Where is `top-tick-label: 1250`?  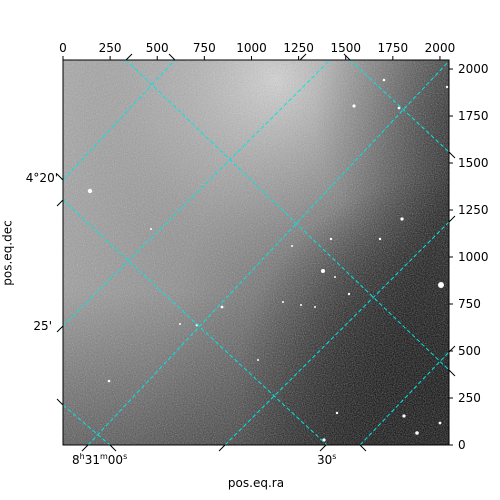
top-tick-label: 1250 is located at coordinates (298, 48).